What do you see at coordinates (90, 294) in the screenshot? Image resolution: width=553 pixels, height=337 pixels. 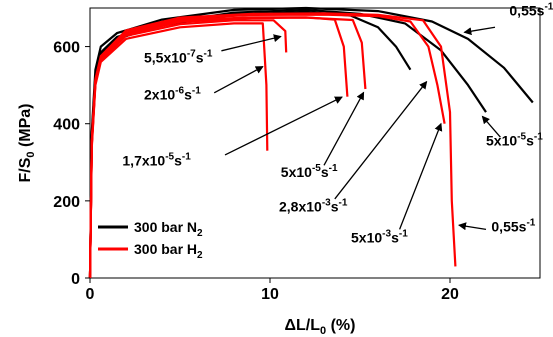 I see `x-tick-label: 0` at bounding box center [90, 294].